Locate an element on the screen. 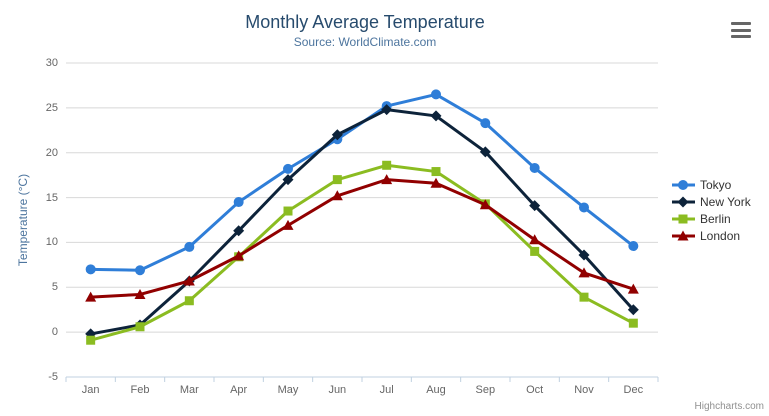  x-axis-label: Aug is located at coordinates (436, 390).